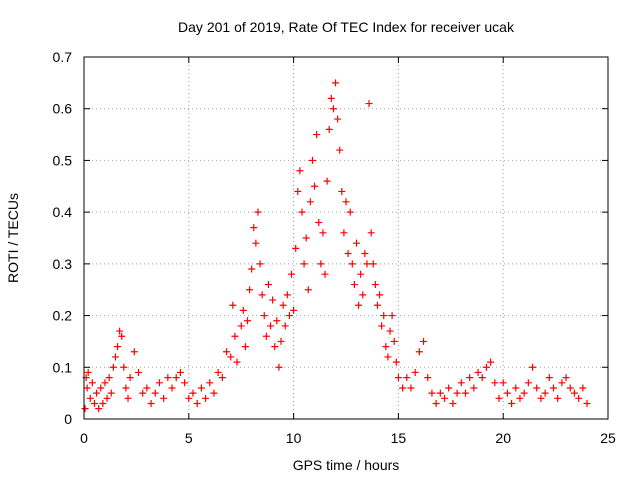 The width and height of the screenshot is (640, 480). Describe the element at coordinates (63, 264) in the screenshot. I see `y-tick-label: 0.3` at that location.